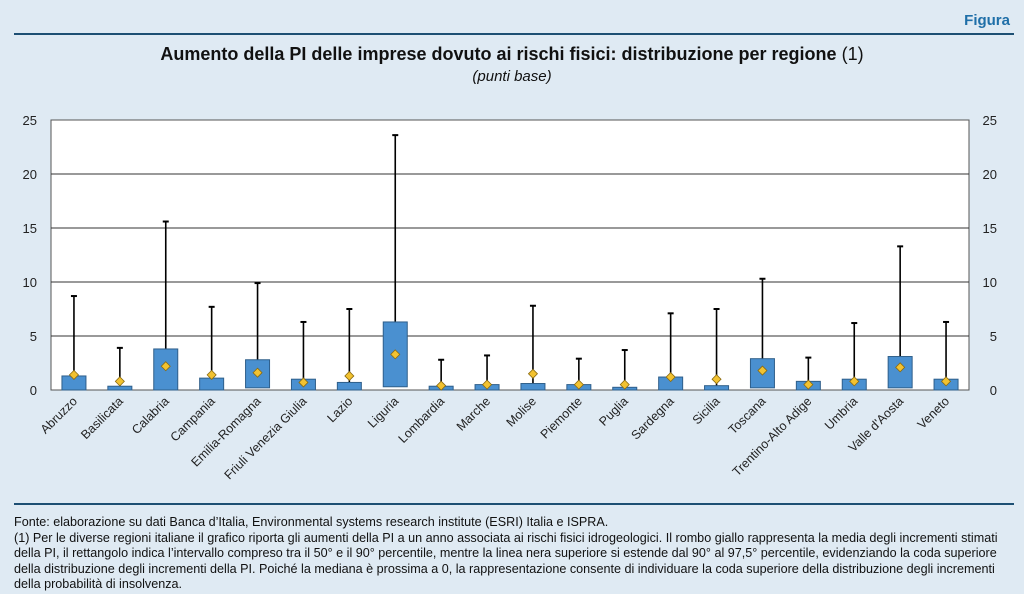  What do you see at coordinates (150, 415) in the screenshot?
I see `x-tick-label: Calabria` at bounding box center [150, 415].